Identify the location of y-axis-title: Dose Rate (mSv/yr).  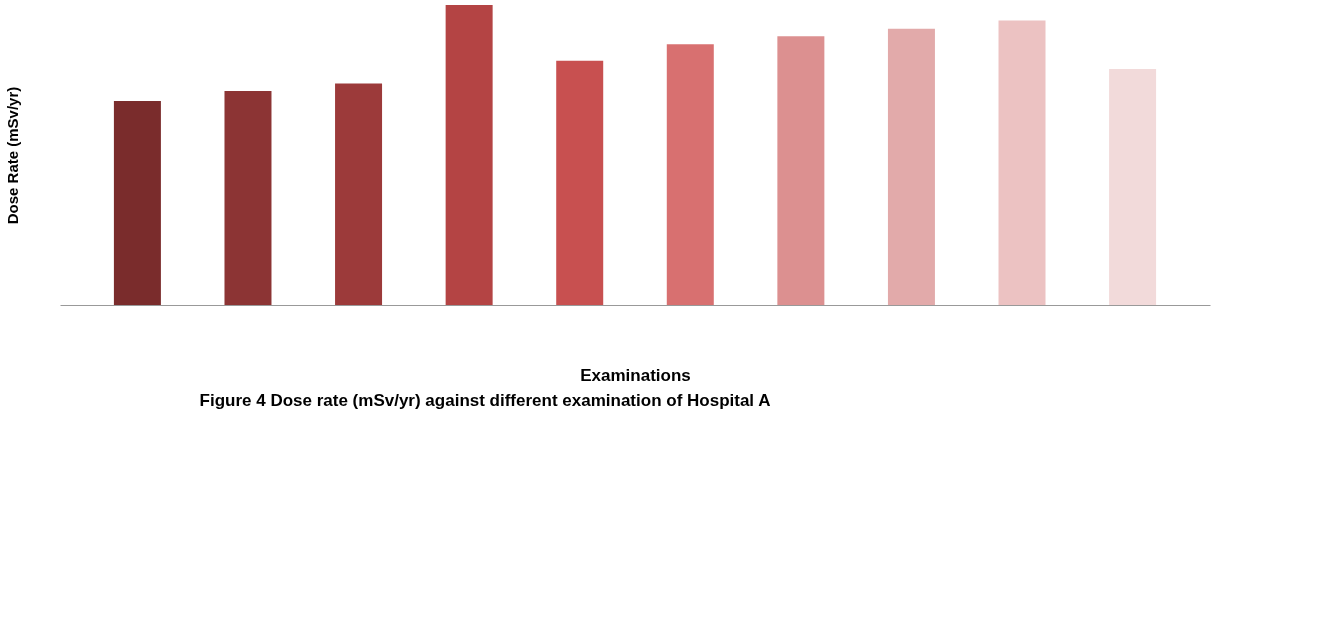
(12, 155).